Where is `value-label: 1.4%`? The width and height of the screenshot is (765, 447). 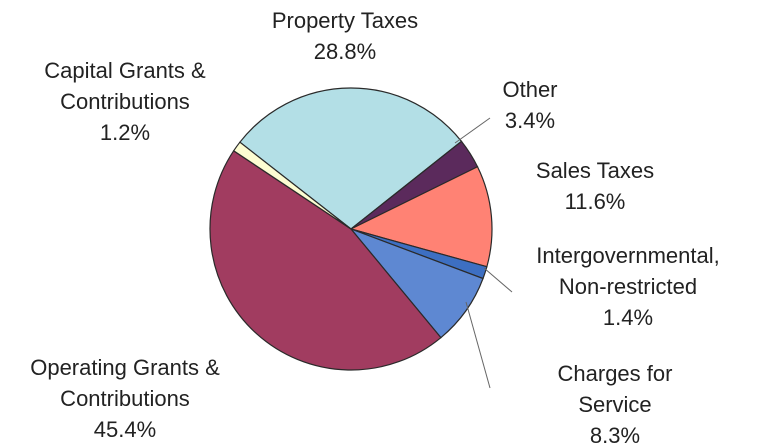 value-label: 1.4% is located at coordinates (628, 317).